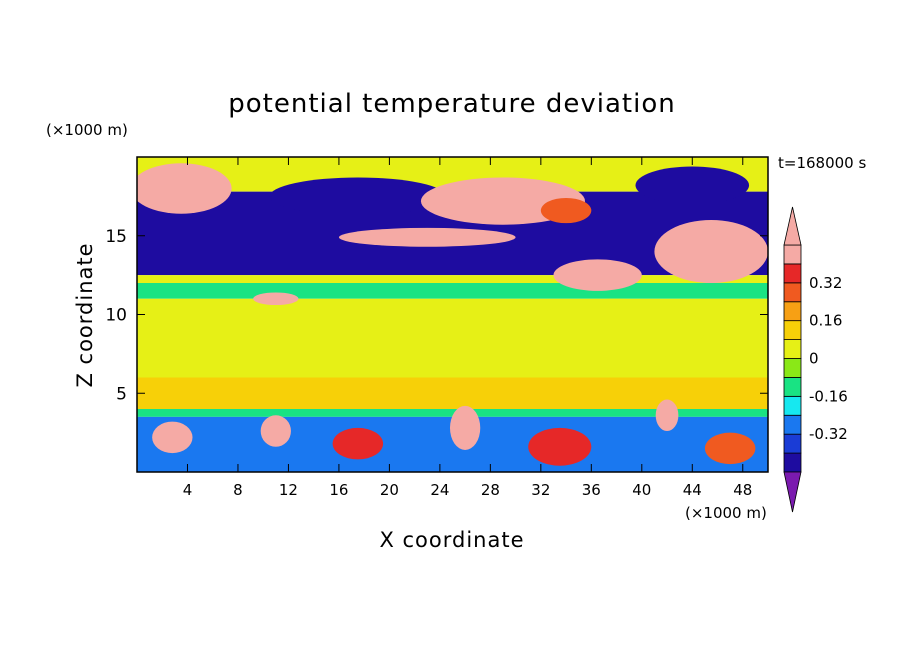 The width and height of the screenshot is (904, 654). I want to click on y-tick-label: 10, so click(116, 316).